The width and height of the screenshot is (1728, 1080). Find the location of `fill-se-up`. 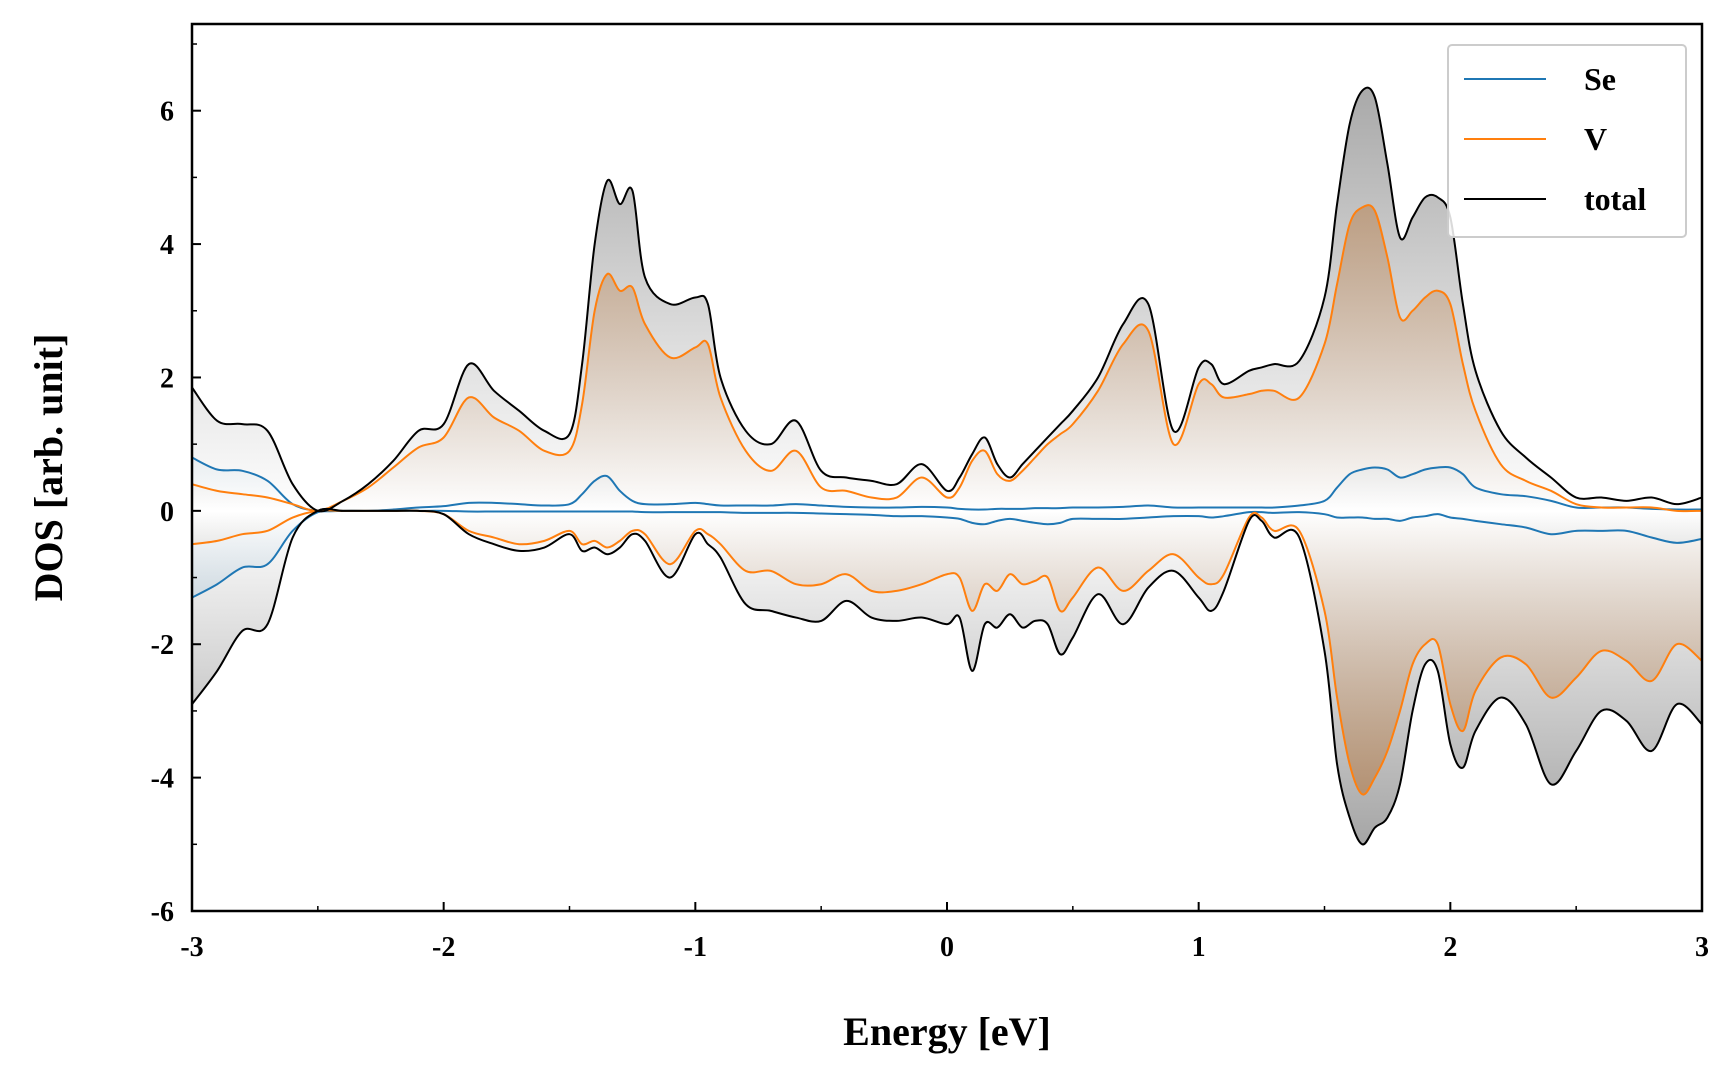

fill-se-up is located at coordinates (947, 484).